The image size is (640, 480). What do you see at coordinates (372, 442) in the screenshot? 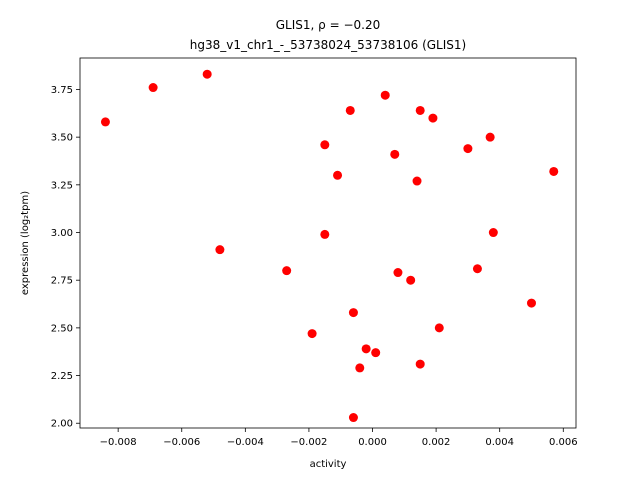
I see `x-tick-label: 0.000` at bounding box center [372, 442].